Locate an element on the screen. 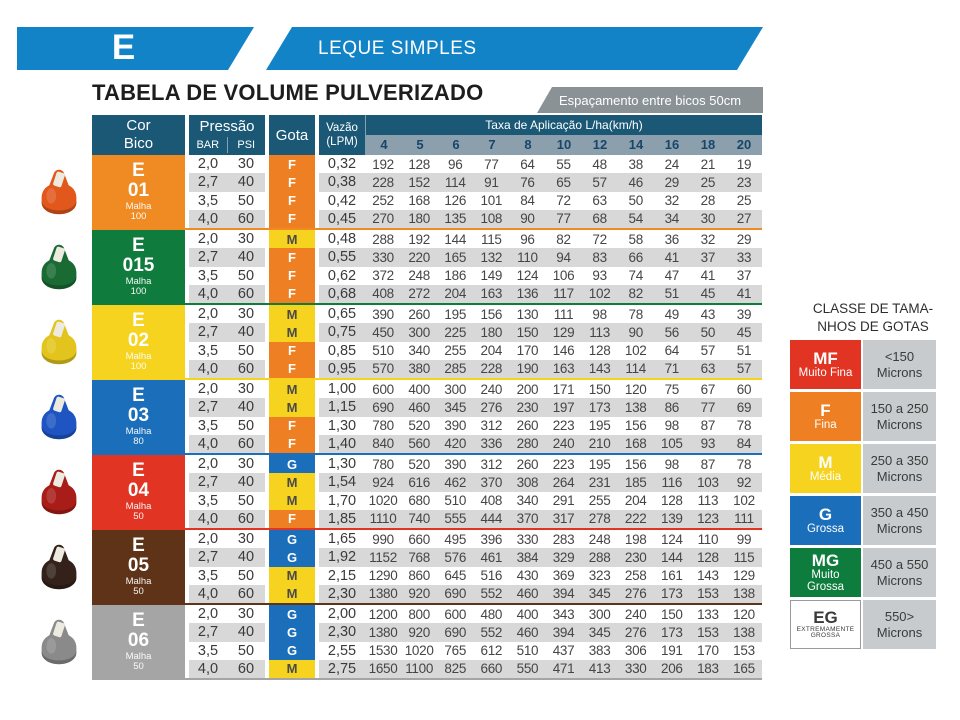  application-rate-value: 645 is located at coordinates (455, 576).